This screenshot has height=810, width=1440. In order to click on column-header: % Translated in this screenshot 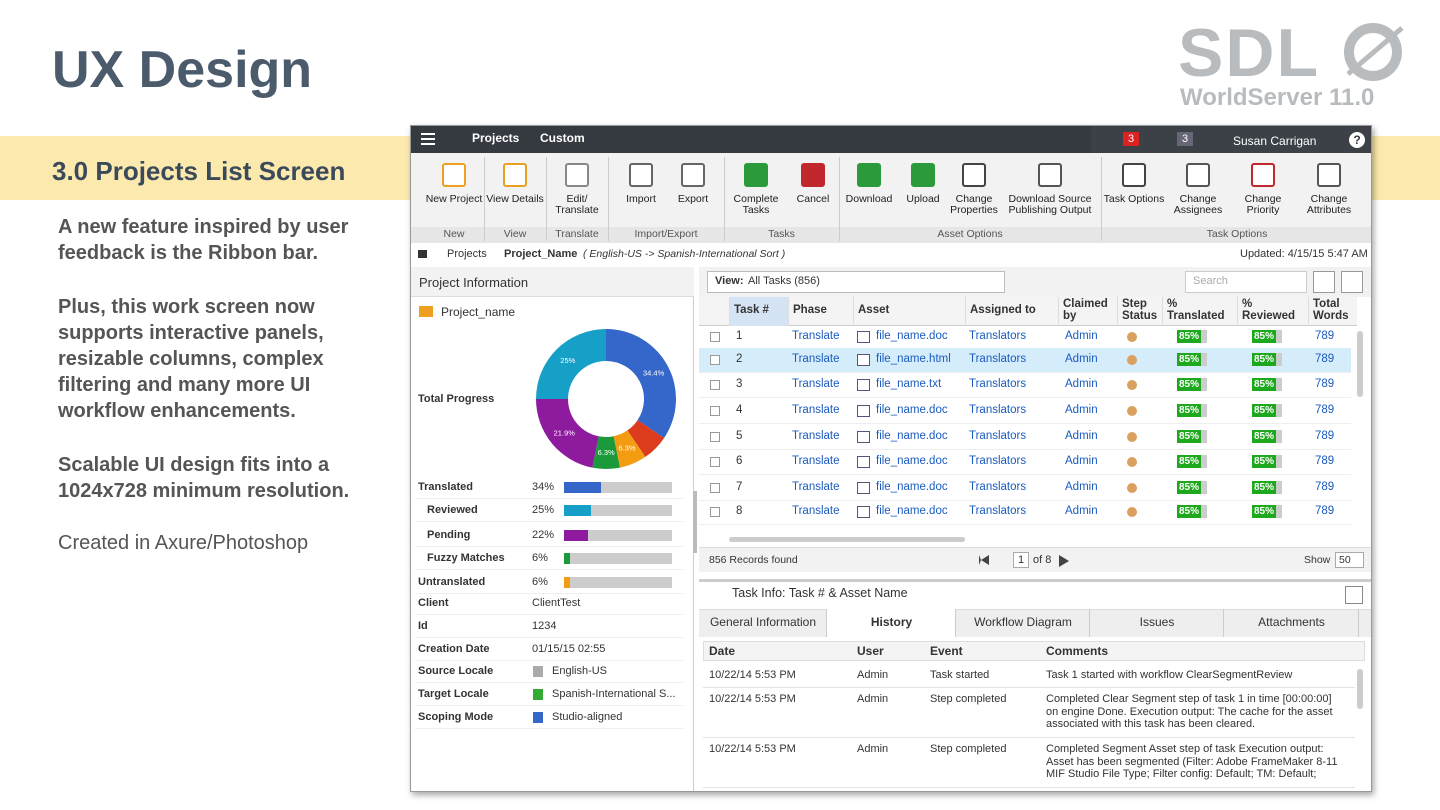, I will do `click(1196, 310)`.